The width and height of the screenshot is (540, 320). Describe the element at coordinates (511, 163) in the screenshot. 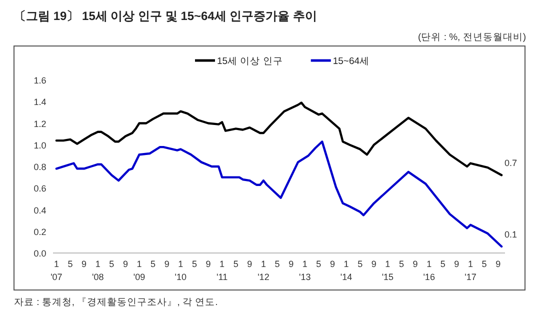

I see `annotation: 0.7` at that location.